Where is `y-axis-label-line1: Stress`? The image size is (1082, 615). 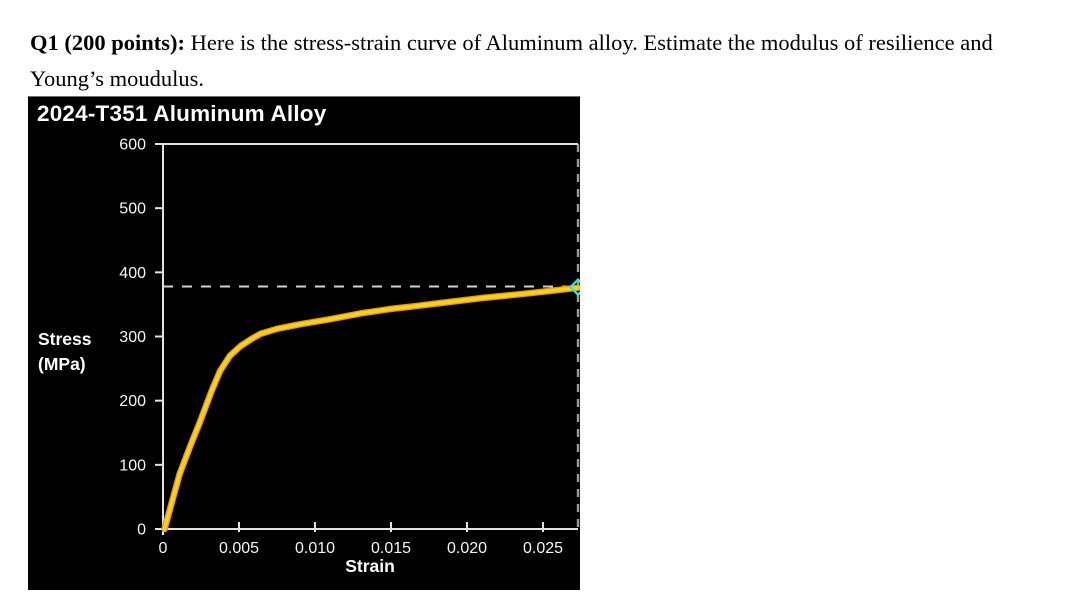 y-axis-label-line1: Stress is located at coordinates (65, 339).